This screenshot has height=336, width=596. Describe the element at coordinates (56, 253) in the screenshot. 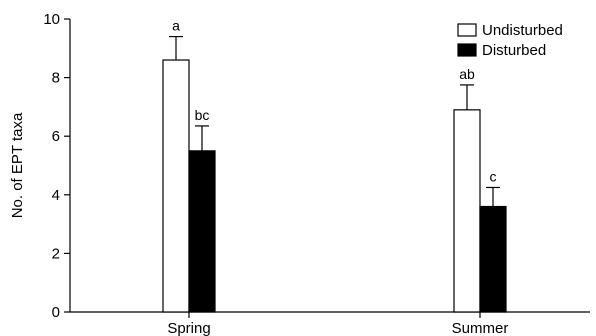

I see `y-tick-label: 2` at that location.